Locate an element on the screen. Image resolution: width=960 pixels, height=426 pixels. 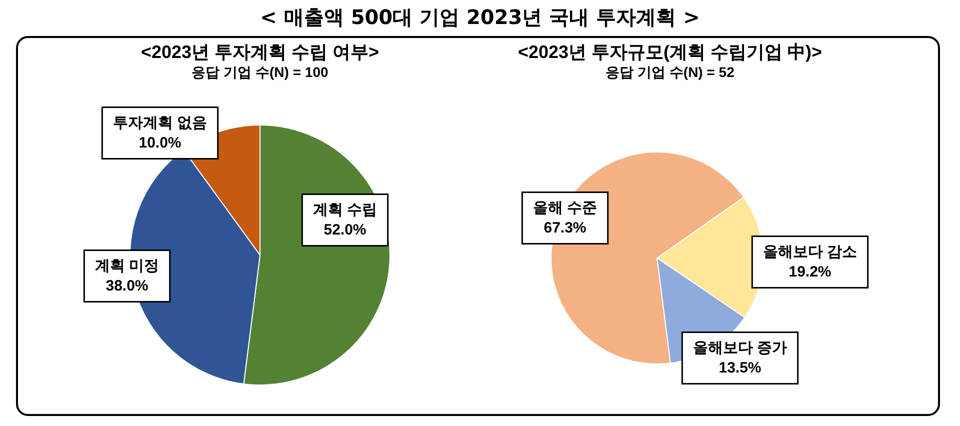
data-label: 13.5% is located at coordinates (740, 368).